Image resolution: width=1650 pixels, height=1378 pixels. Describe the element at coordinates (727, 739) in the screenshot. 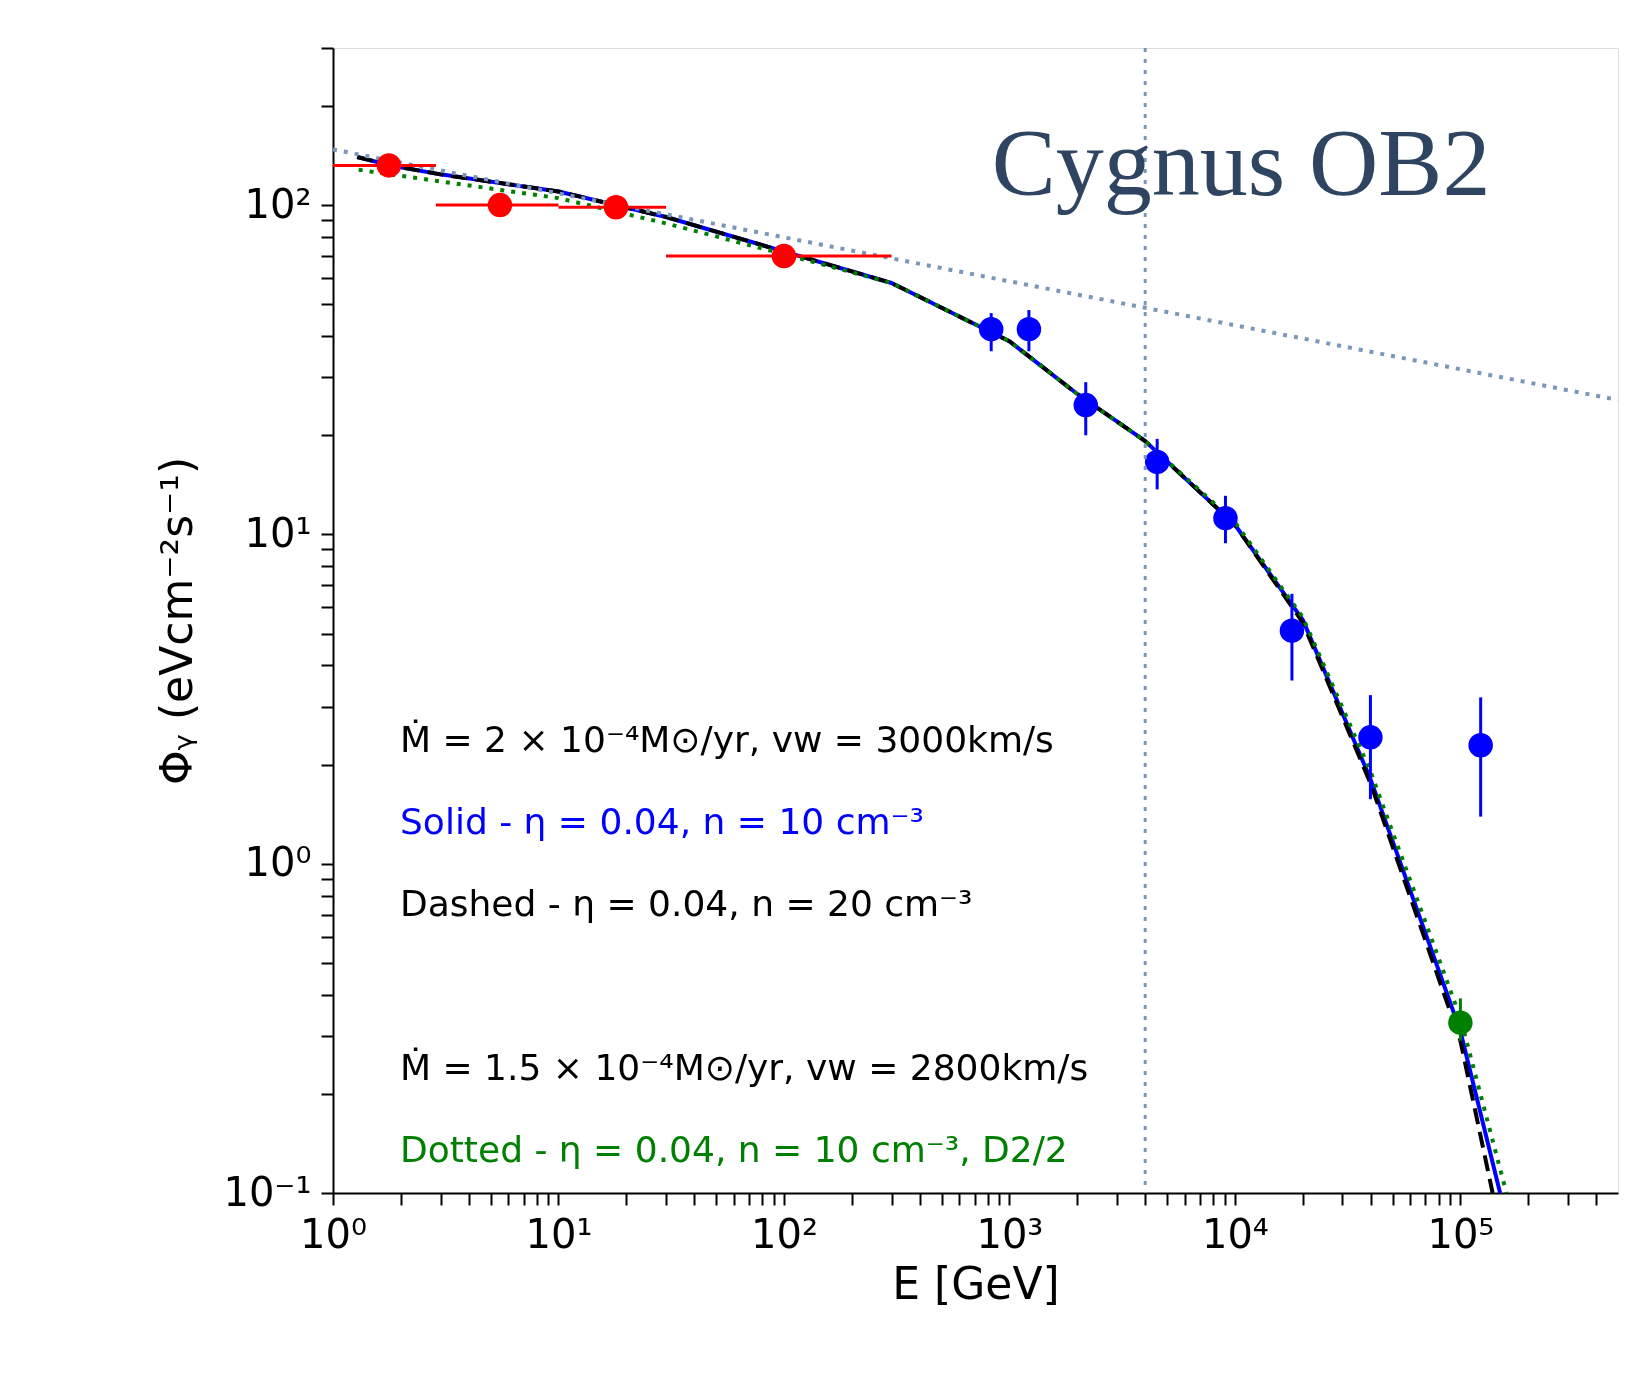

I see `annotation: Ṁ = 2 × 10⁻⁴M⊙/yr, vw = 3000km/s` at that location.